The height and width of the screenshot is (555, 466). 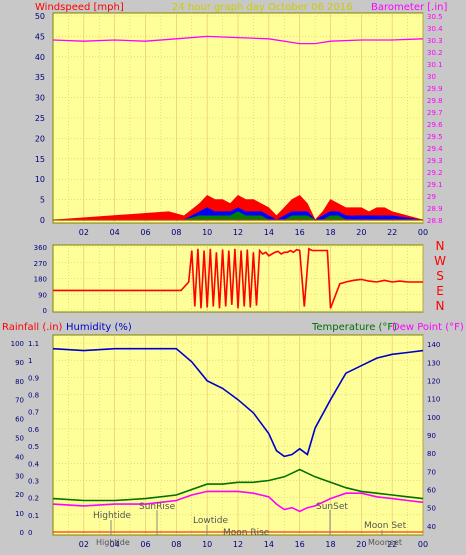 I want to click on baro-tick-label: 29.9, so click(x=435, y=89).